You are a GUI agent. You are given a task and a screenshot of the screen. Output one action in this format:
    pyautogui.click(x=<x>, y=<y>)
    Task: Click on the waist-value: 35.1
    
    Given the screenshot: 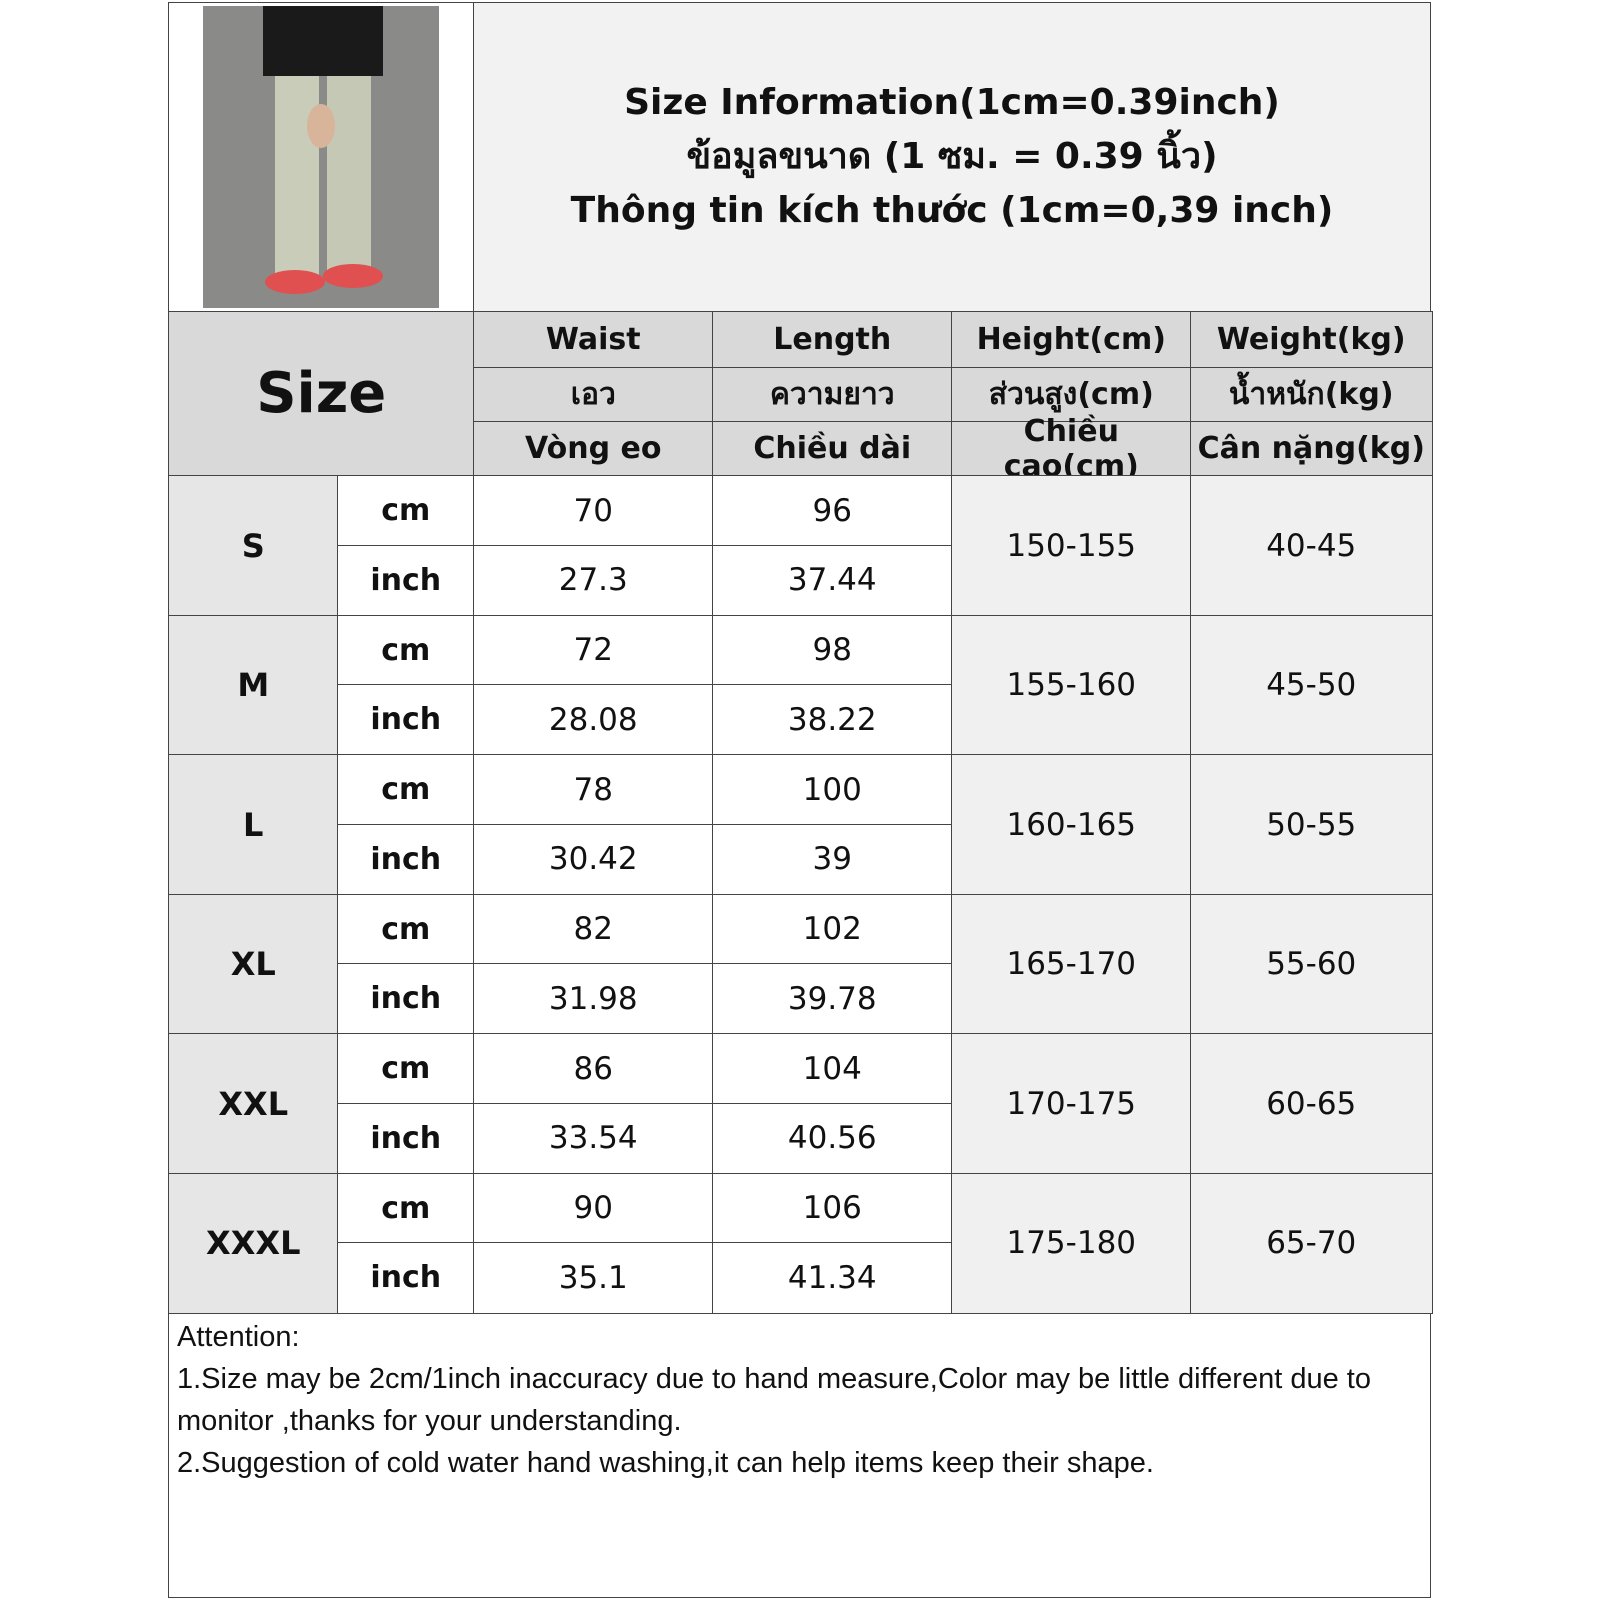 What is the action you would take?
    pyautogui.click(x=593, y=1278)
    